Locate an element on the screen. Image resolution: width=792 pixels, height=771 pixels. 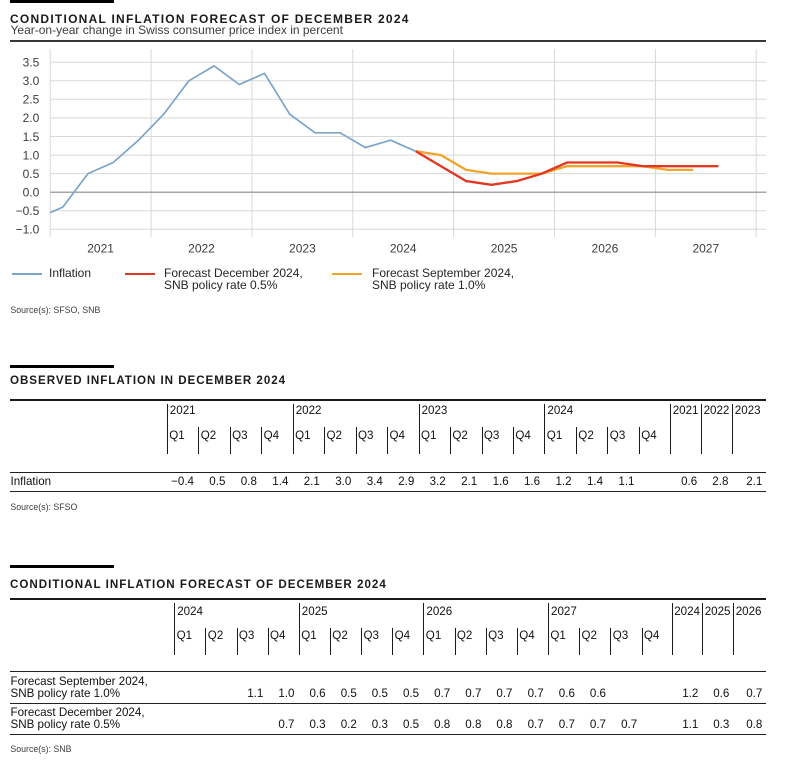
svg-text: 2027 is located at coordinates (705, 249).